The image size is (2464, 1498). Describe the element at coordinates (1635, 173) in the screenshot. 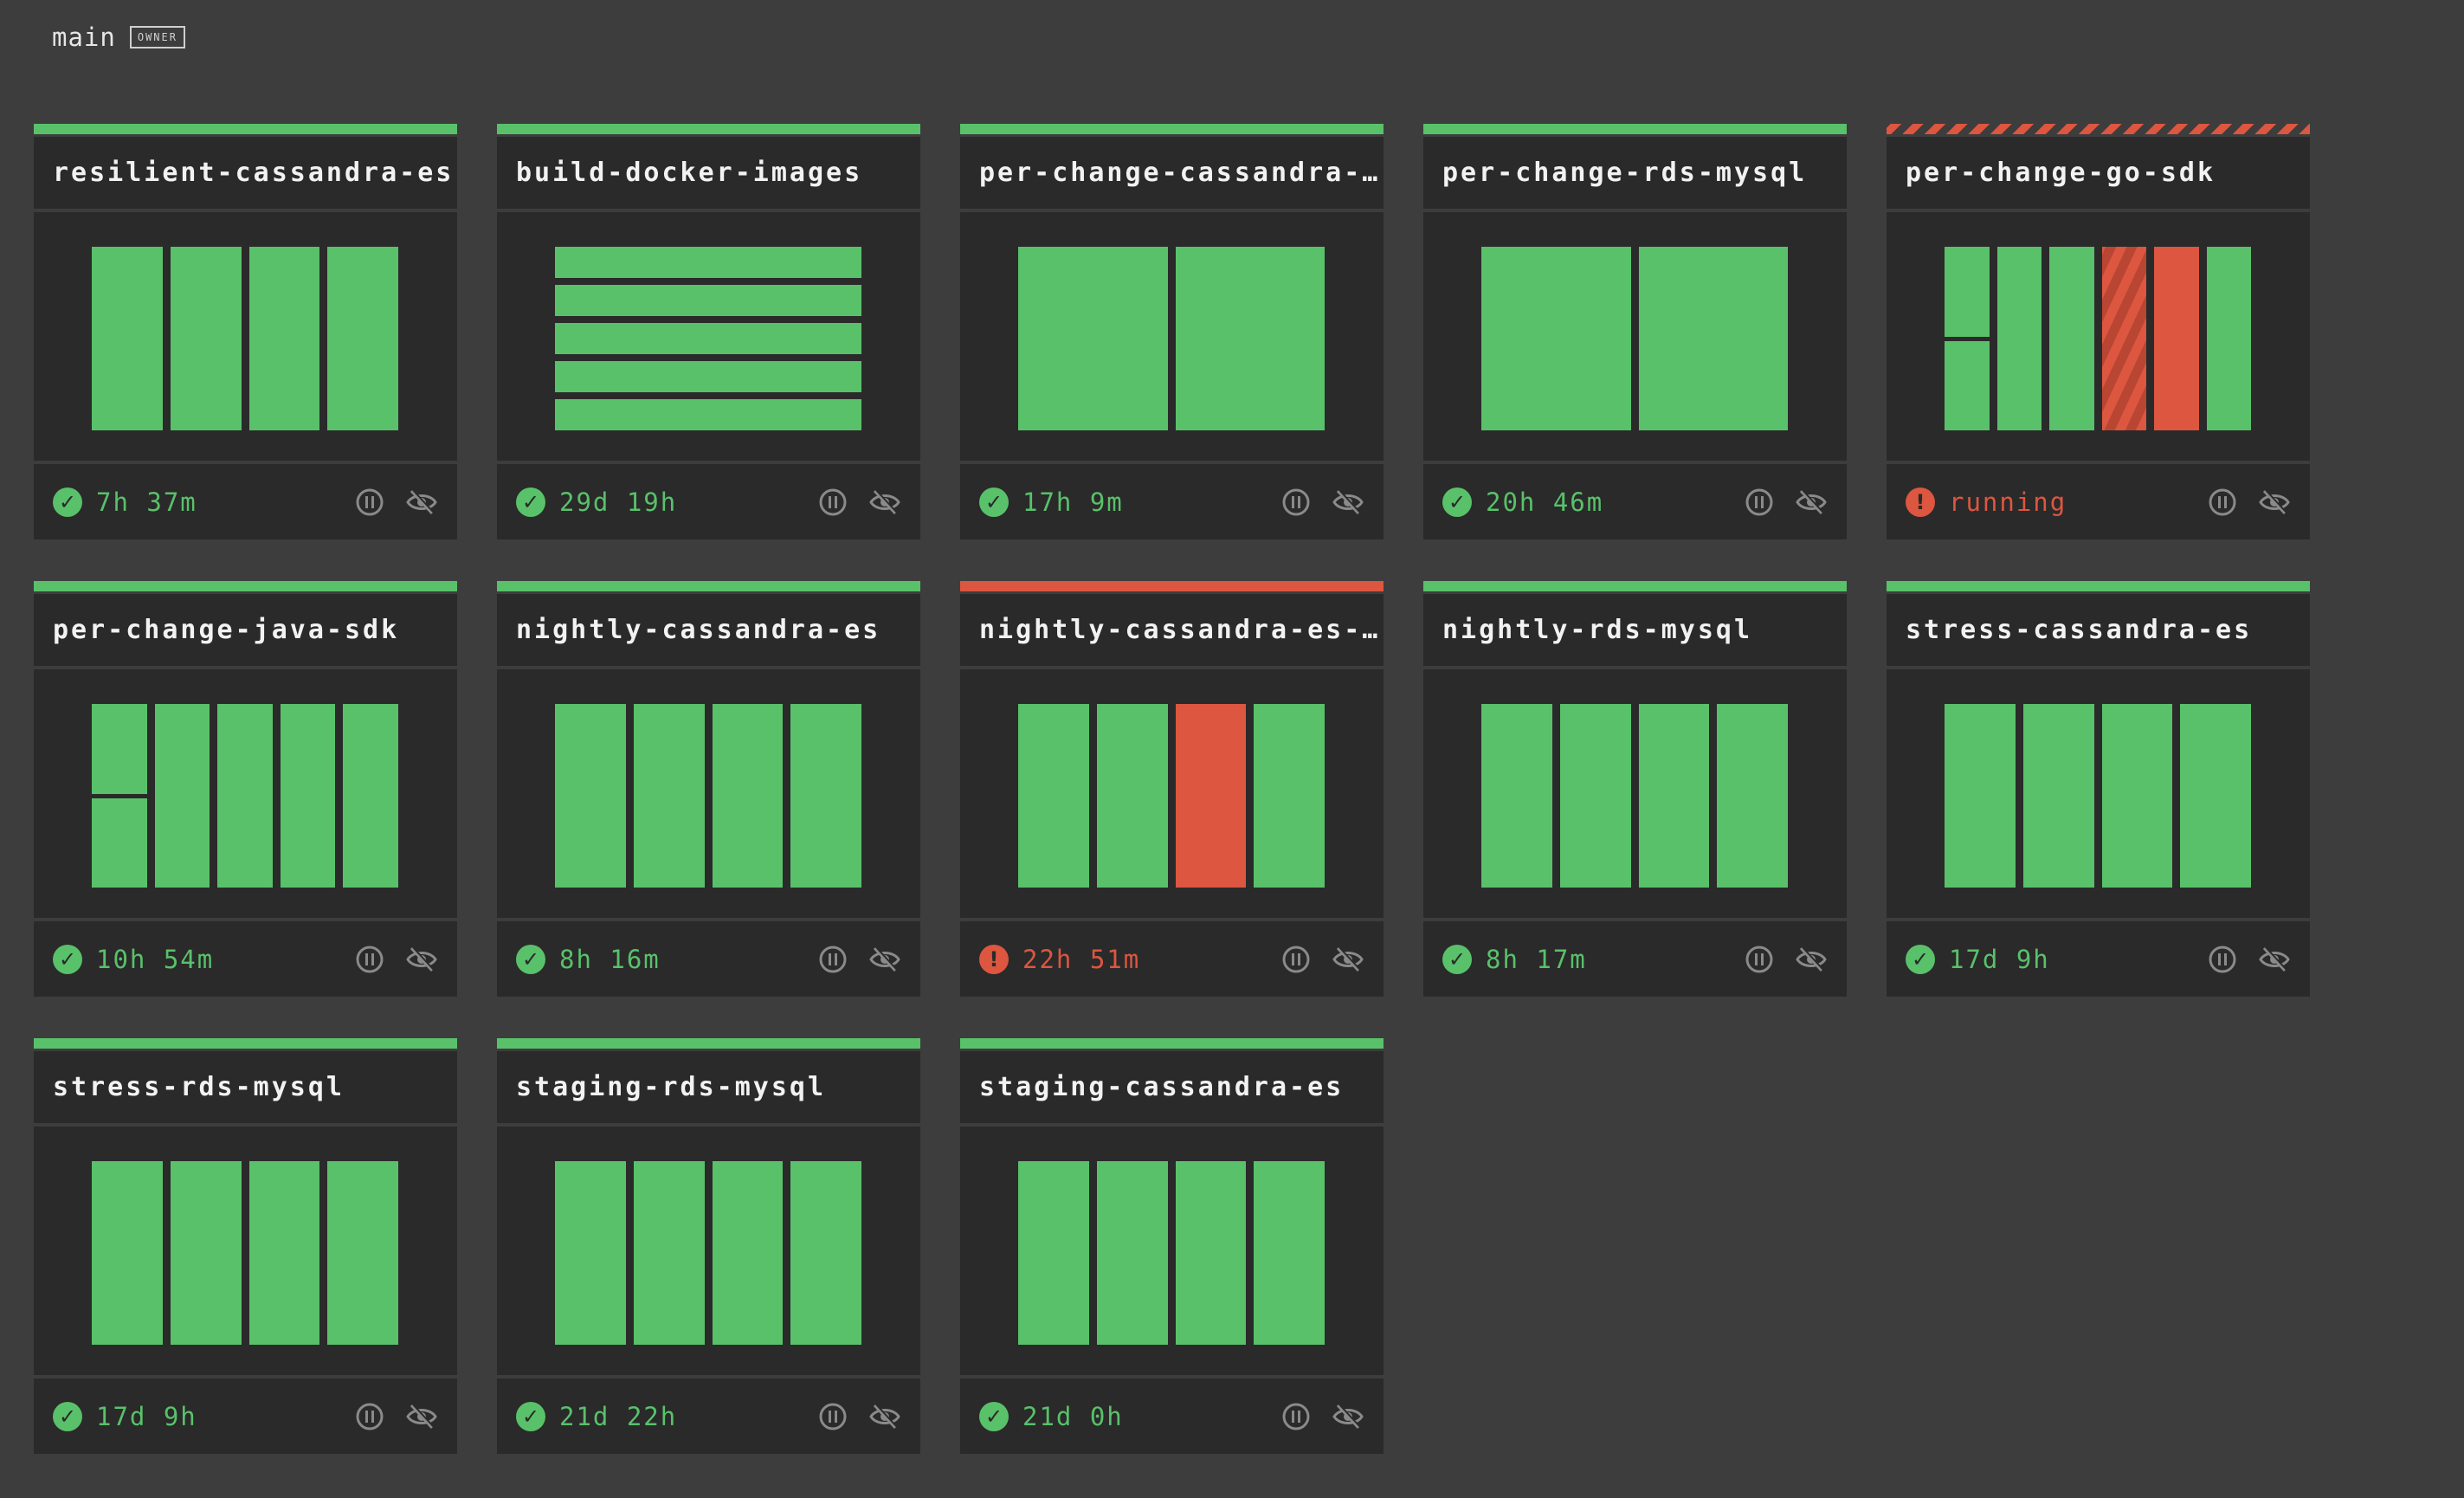

I see `pipeline-name: per-change-rds-mysql` at that location.